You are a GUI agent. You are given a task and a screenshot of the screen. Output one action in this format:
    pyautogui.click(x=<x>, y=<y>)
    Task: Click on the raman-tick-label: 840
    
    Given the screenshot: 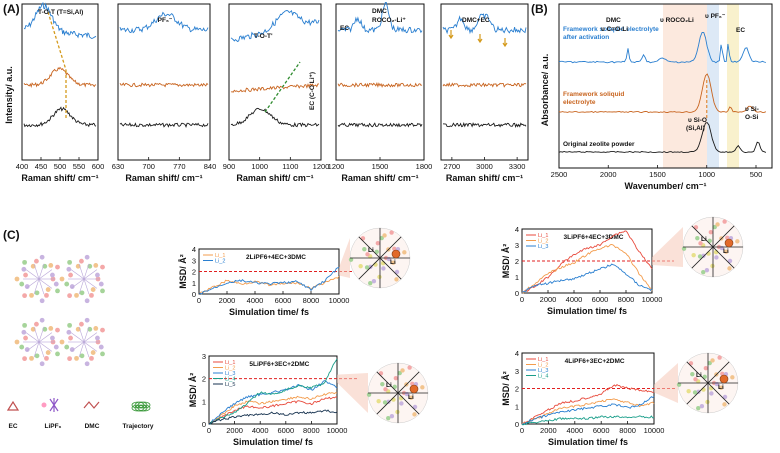 What is the action you would take?
    pyautogui.click(x=210, y=166)
    